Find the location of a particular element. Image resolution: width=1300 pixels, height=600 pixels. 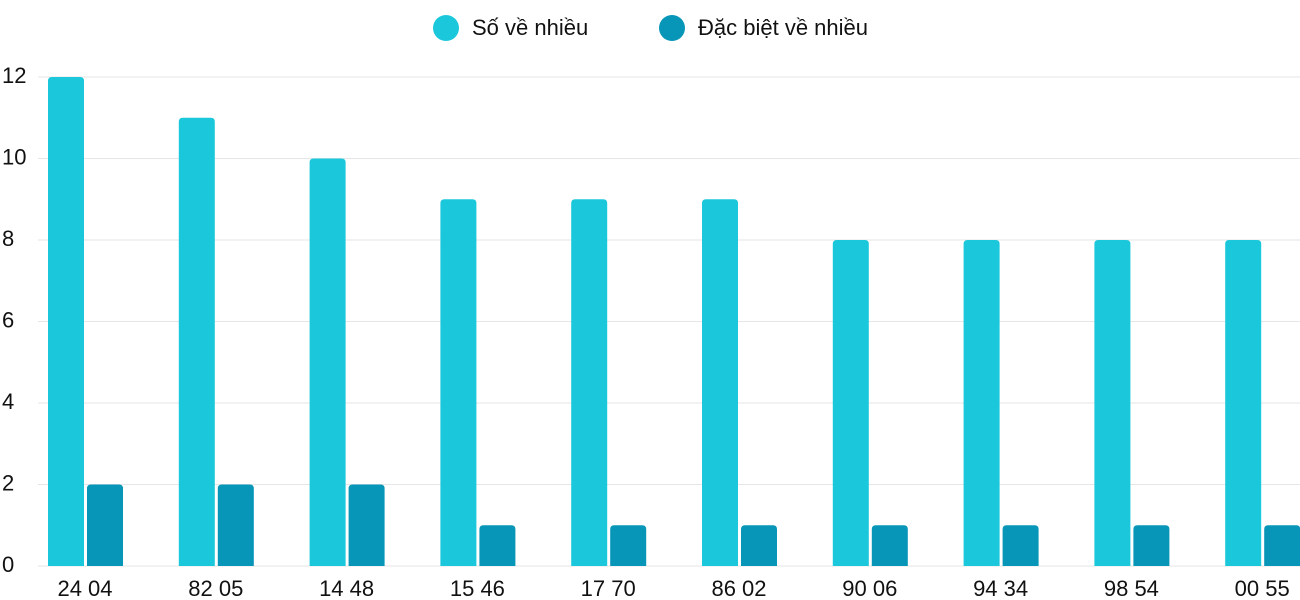

x-tick-label: 90 06 is located at coordinates (869, 588).